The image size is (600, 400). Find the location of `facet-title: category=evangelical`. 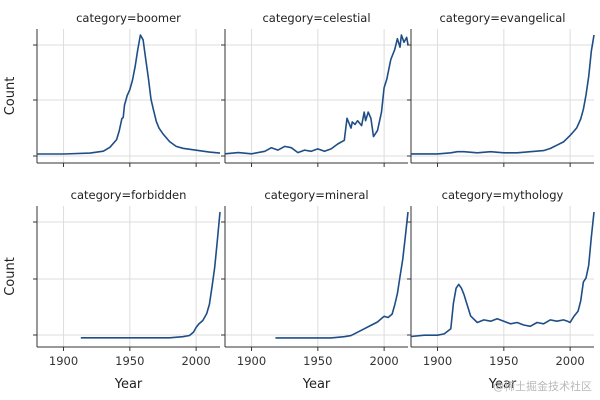

facet-title: category=evangelical is located at coordinates (502, 18).